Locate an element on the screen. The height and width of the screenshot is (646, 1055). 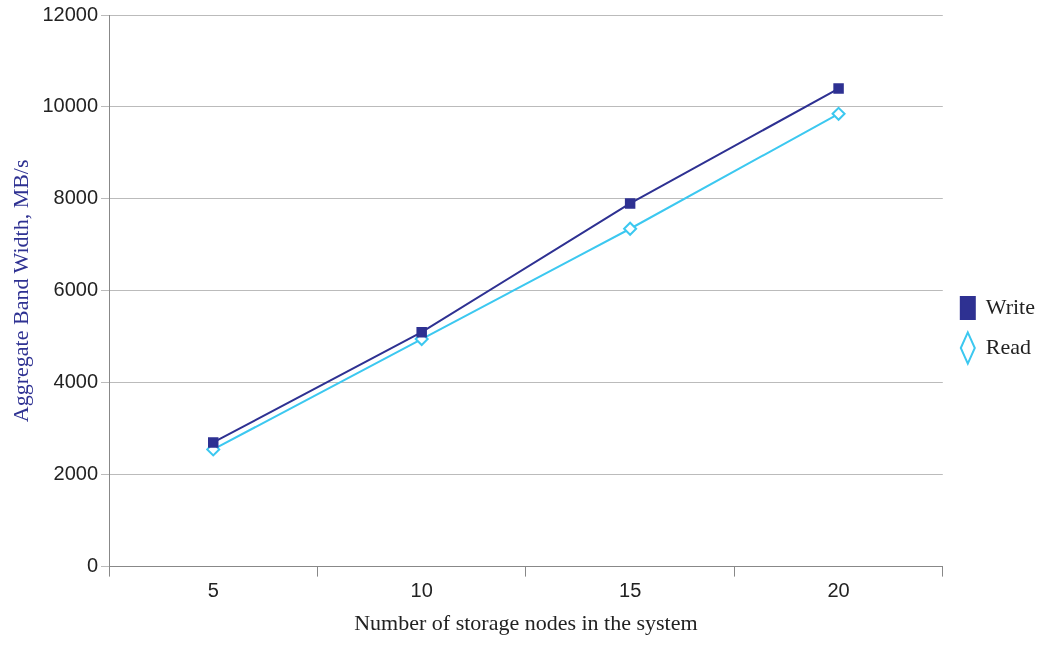
y-tick-label: 6000 is located at coordinates (76, 289).